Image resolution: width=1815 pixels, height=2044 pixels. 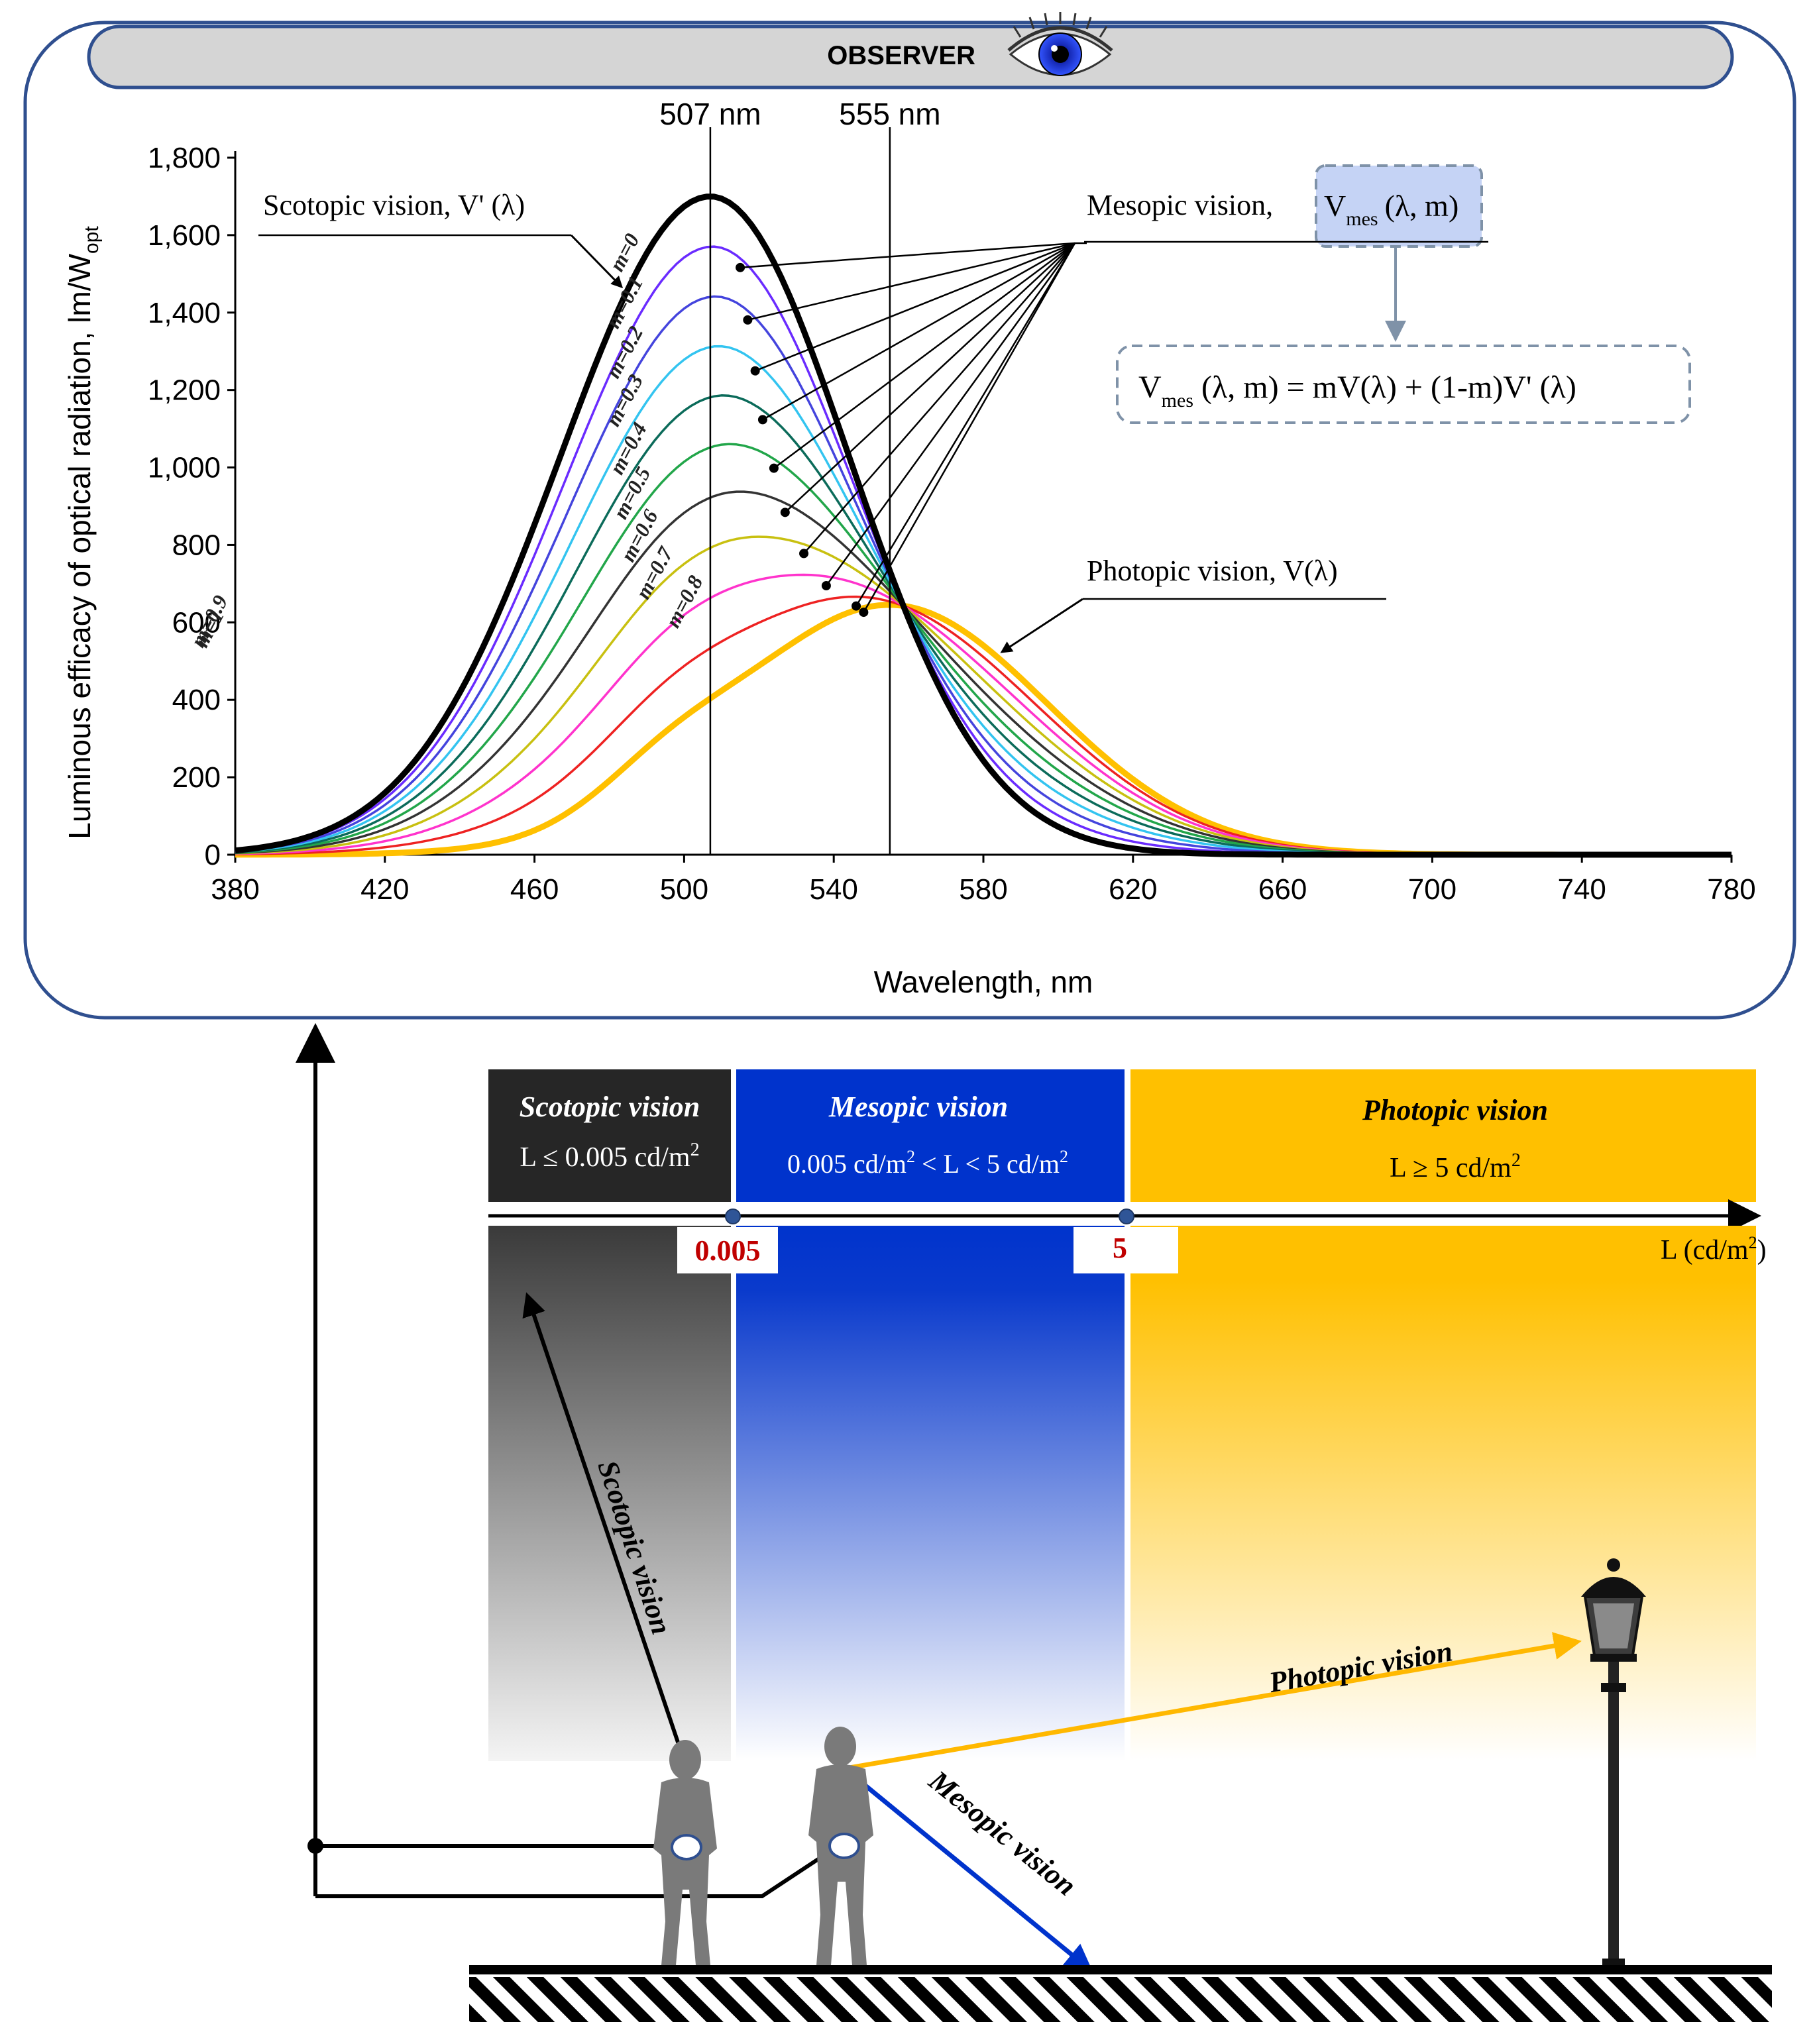 What do you see at coordinates (889, 114) in the screenshot?
I see `vline-label-555: 555 nm` at bounding box center [889, 114].